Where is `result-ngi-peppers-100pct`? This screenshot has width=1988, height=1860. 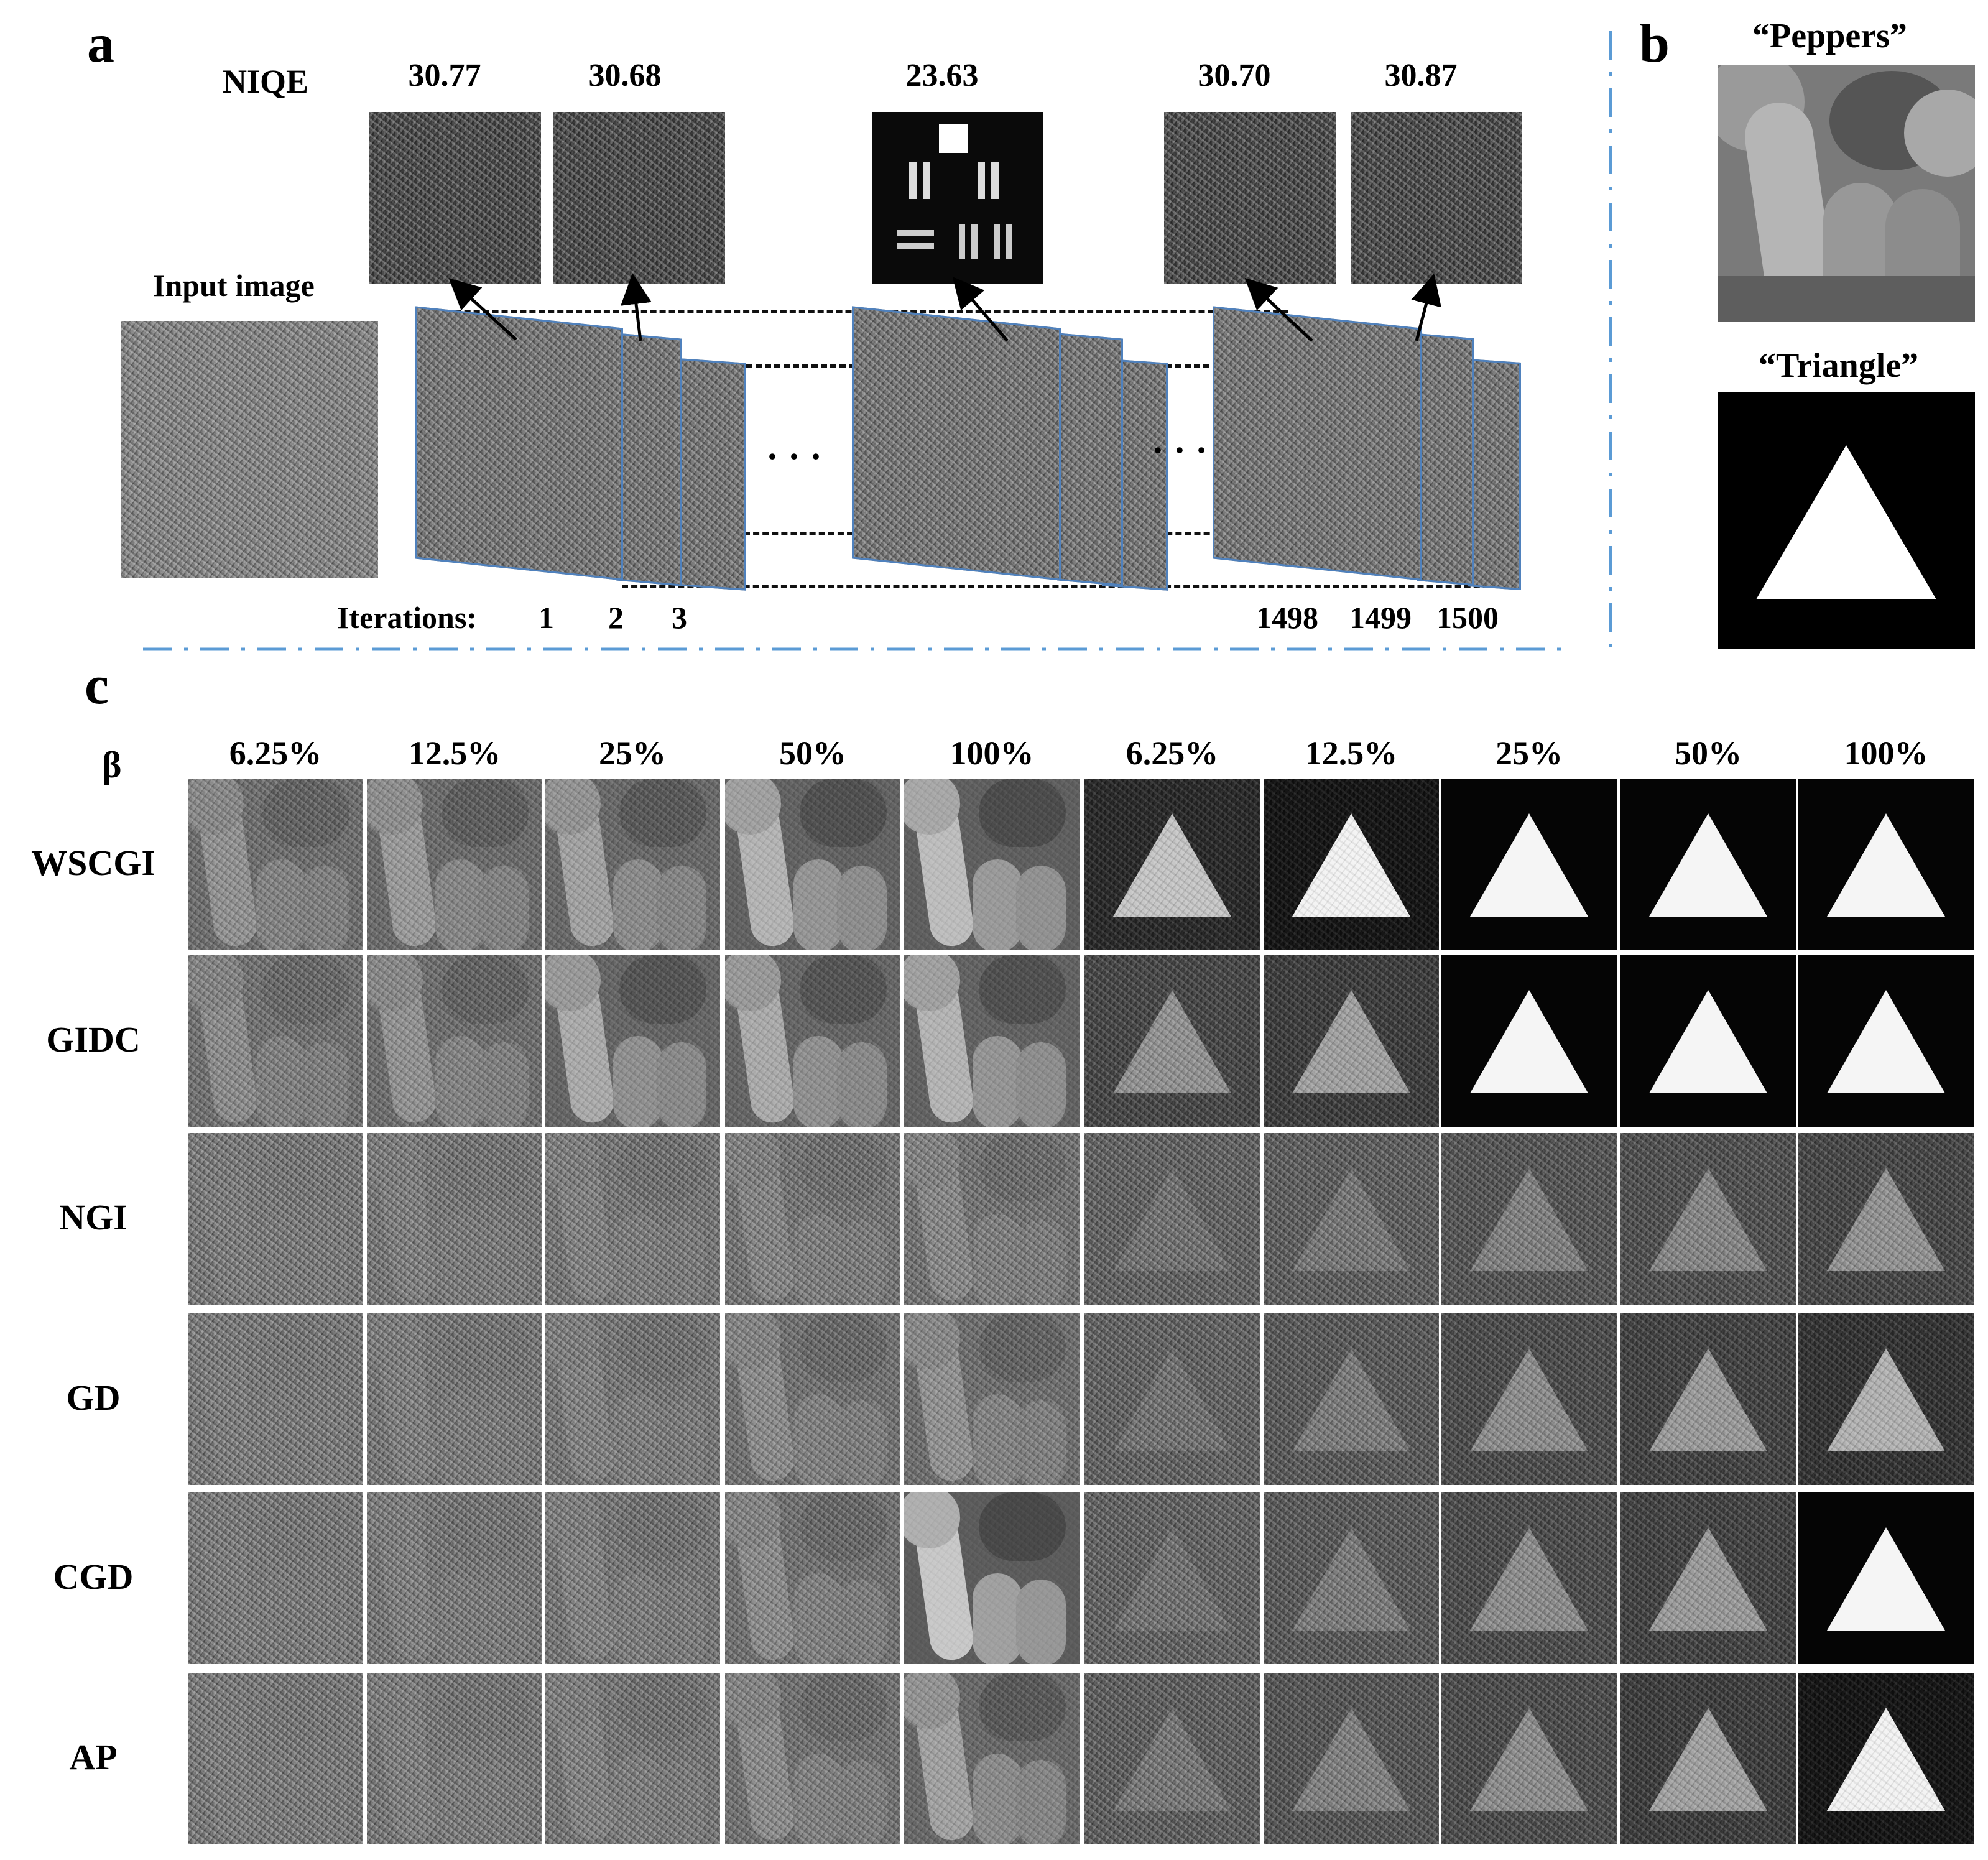
result-ngi-peppers-100pct is located at coordinates (992, 1219).